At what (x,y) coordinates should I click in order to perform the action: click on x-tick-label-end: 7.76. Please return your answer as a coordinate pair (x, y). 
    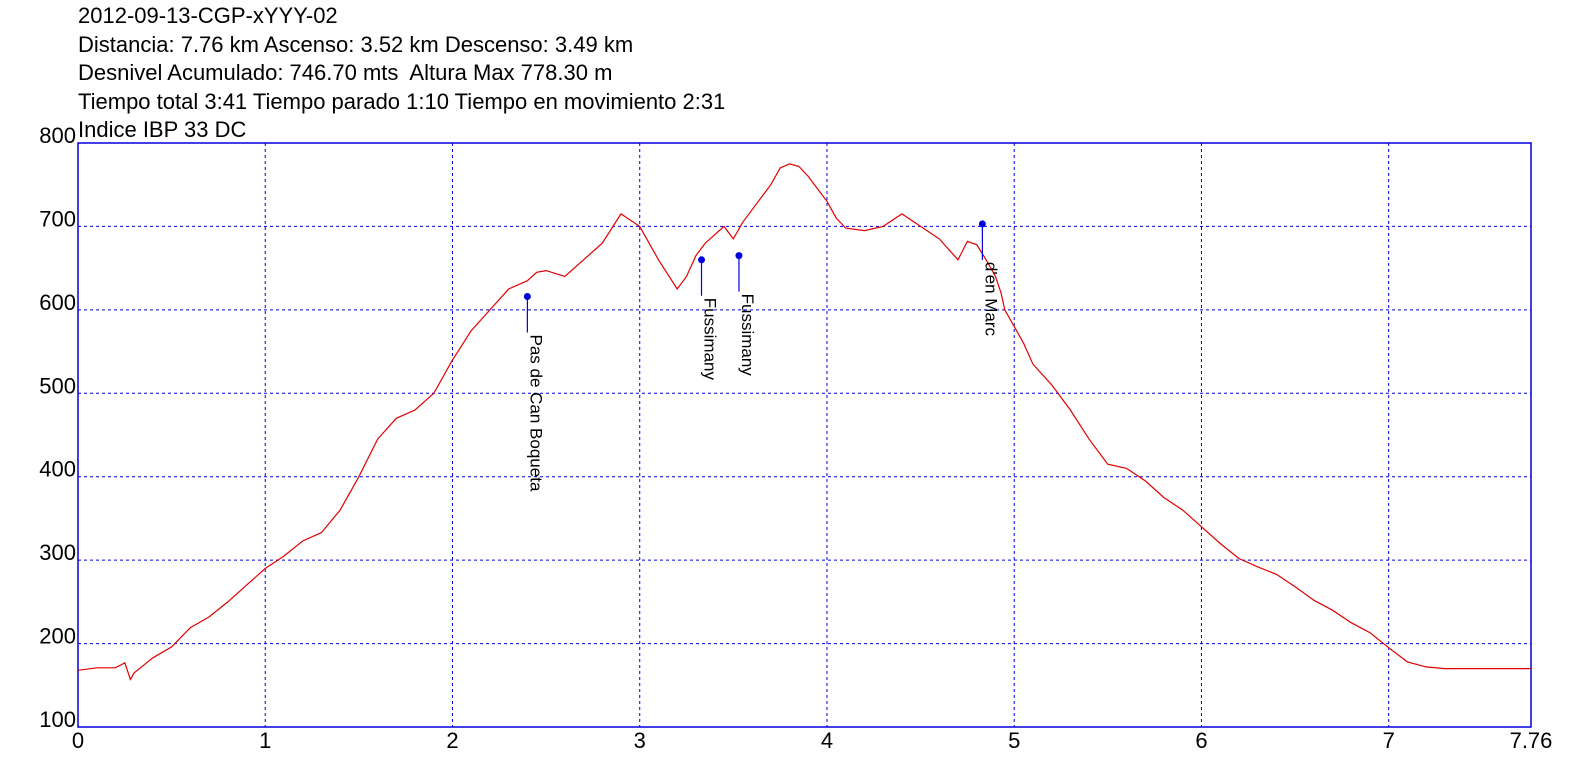
    Looking at the image, I should click on (1531, 740).